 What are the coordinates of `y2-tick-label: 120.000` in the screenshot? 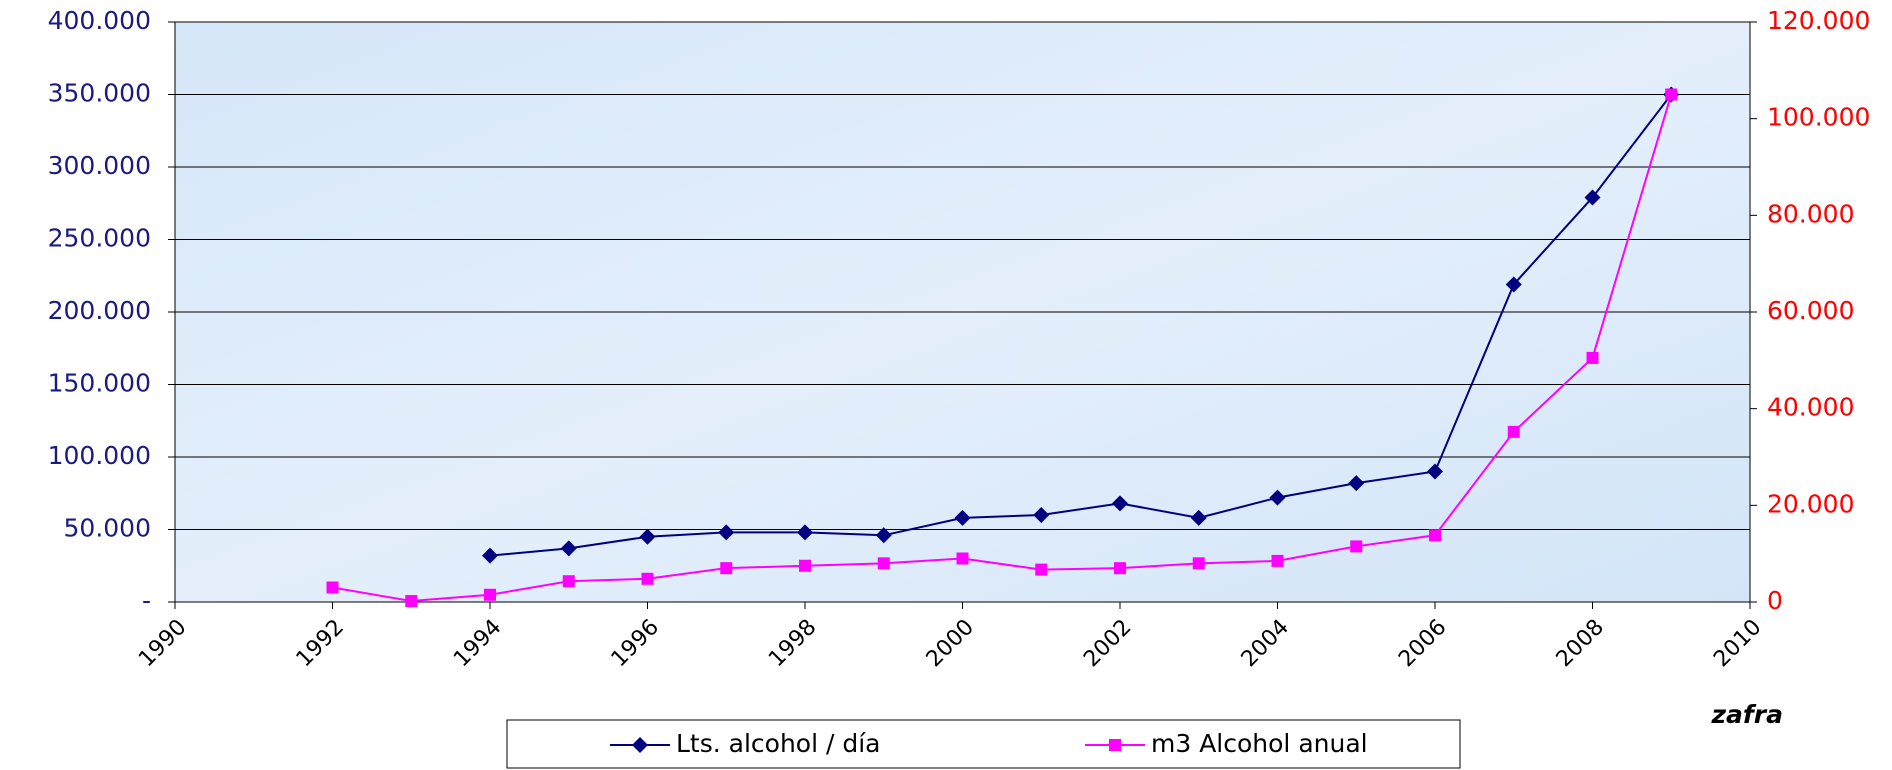 It's located at (1818, 20).